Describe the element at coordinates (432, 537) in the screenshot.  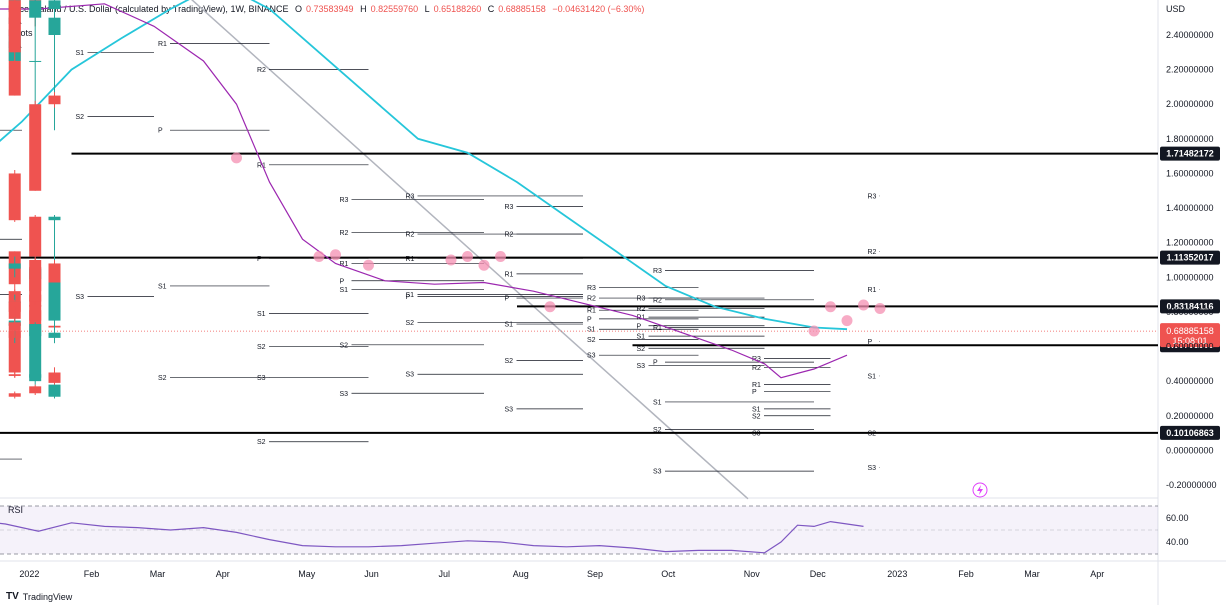
I see `rsi-line` at that location.